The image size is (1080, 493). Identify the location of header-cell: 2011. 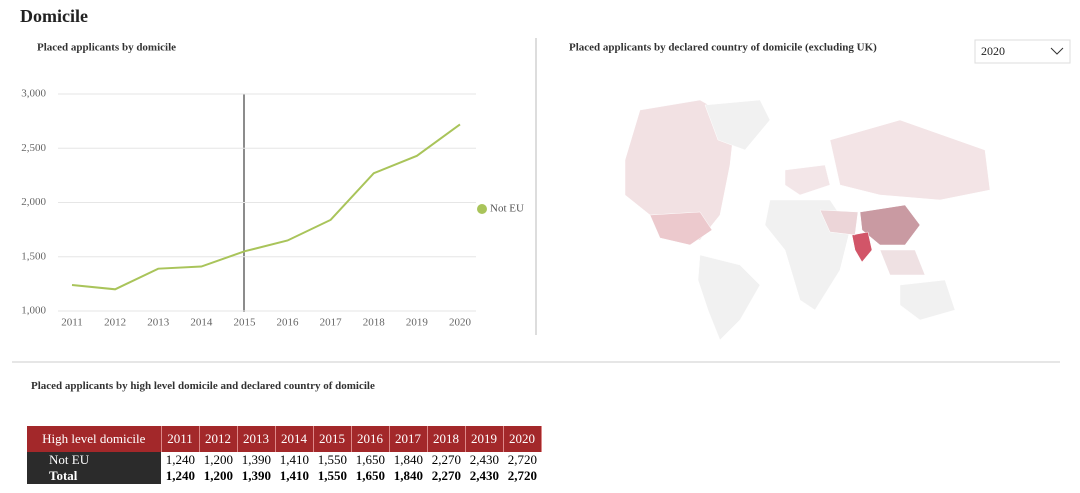
(180, 439).